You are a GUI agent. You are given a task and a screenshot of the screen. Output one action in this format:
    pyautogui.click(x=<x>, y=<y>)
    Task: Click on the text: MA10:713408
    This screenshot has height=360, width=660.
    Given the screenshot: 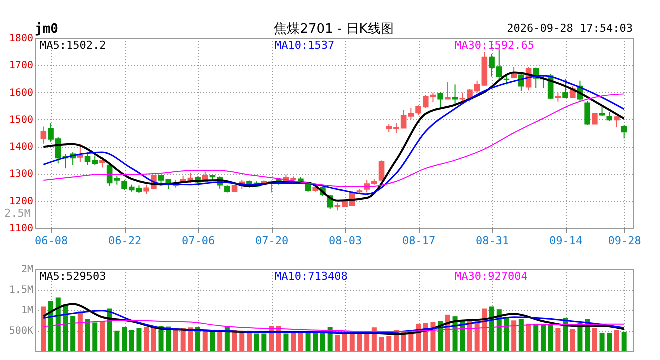 What is the action you would take?
    pyautogui.click(x=311, y=276)
    